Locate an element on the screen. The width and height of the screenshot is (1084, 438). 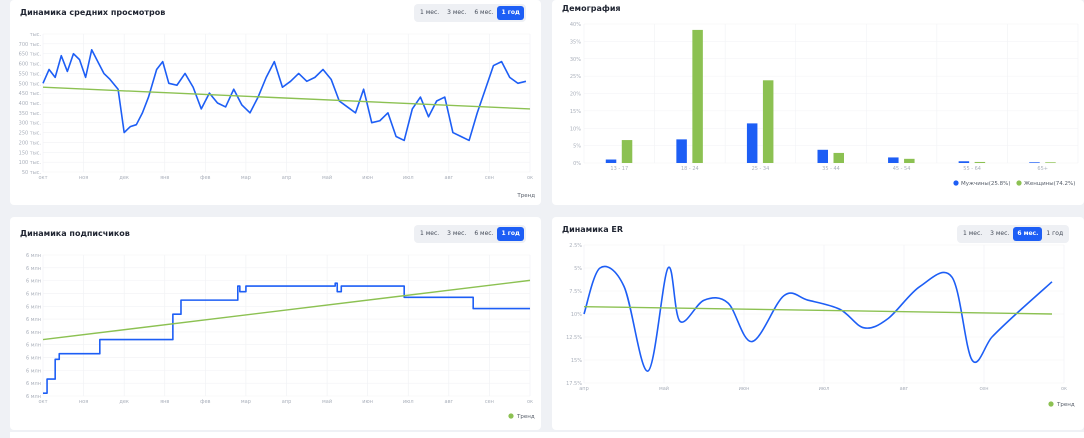
er-period-selector: 1 мес. 3 мес. 6 мес. 1 год is located at coordinates (1013, 234).